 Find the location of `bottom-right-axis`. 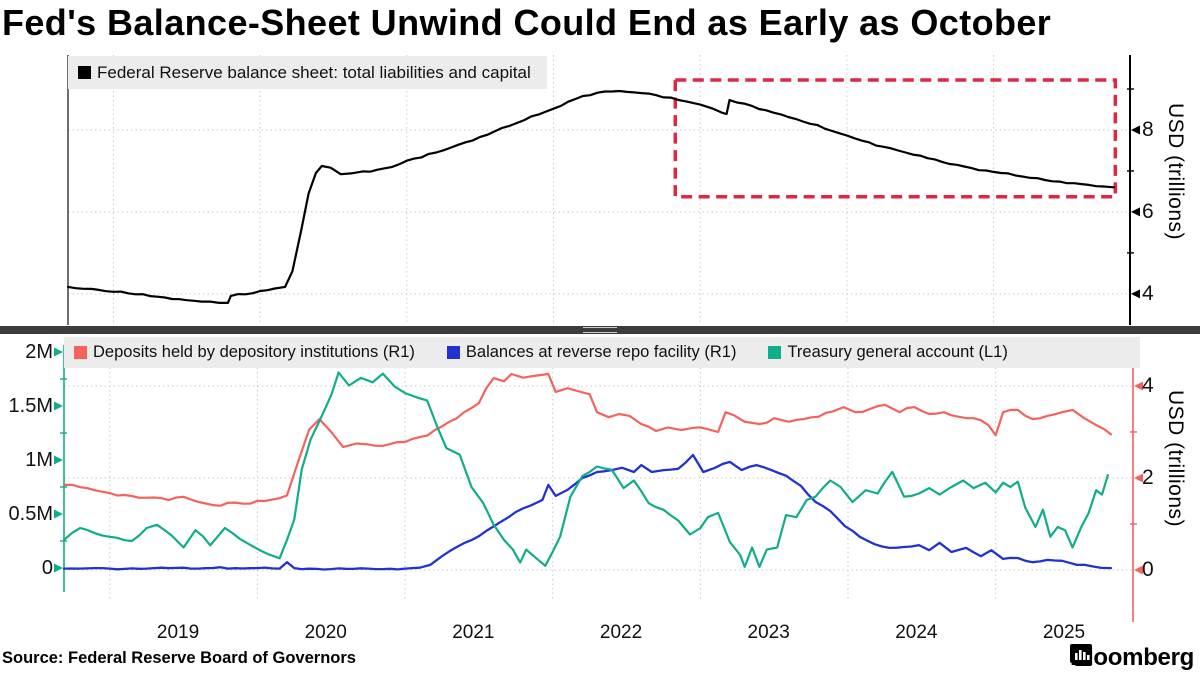

bottom-right-axis is located at coordinates (1136, 483).